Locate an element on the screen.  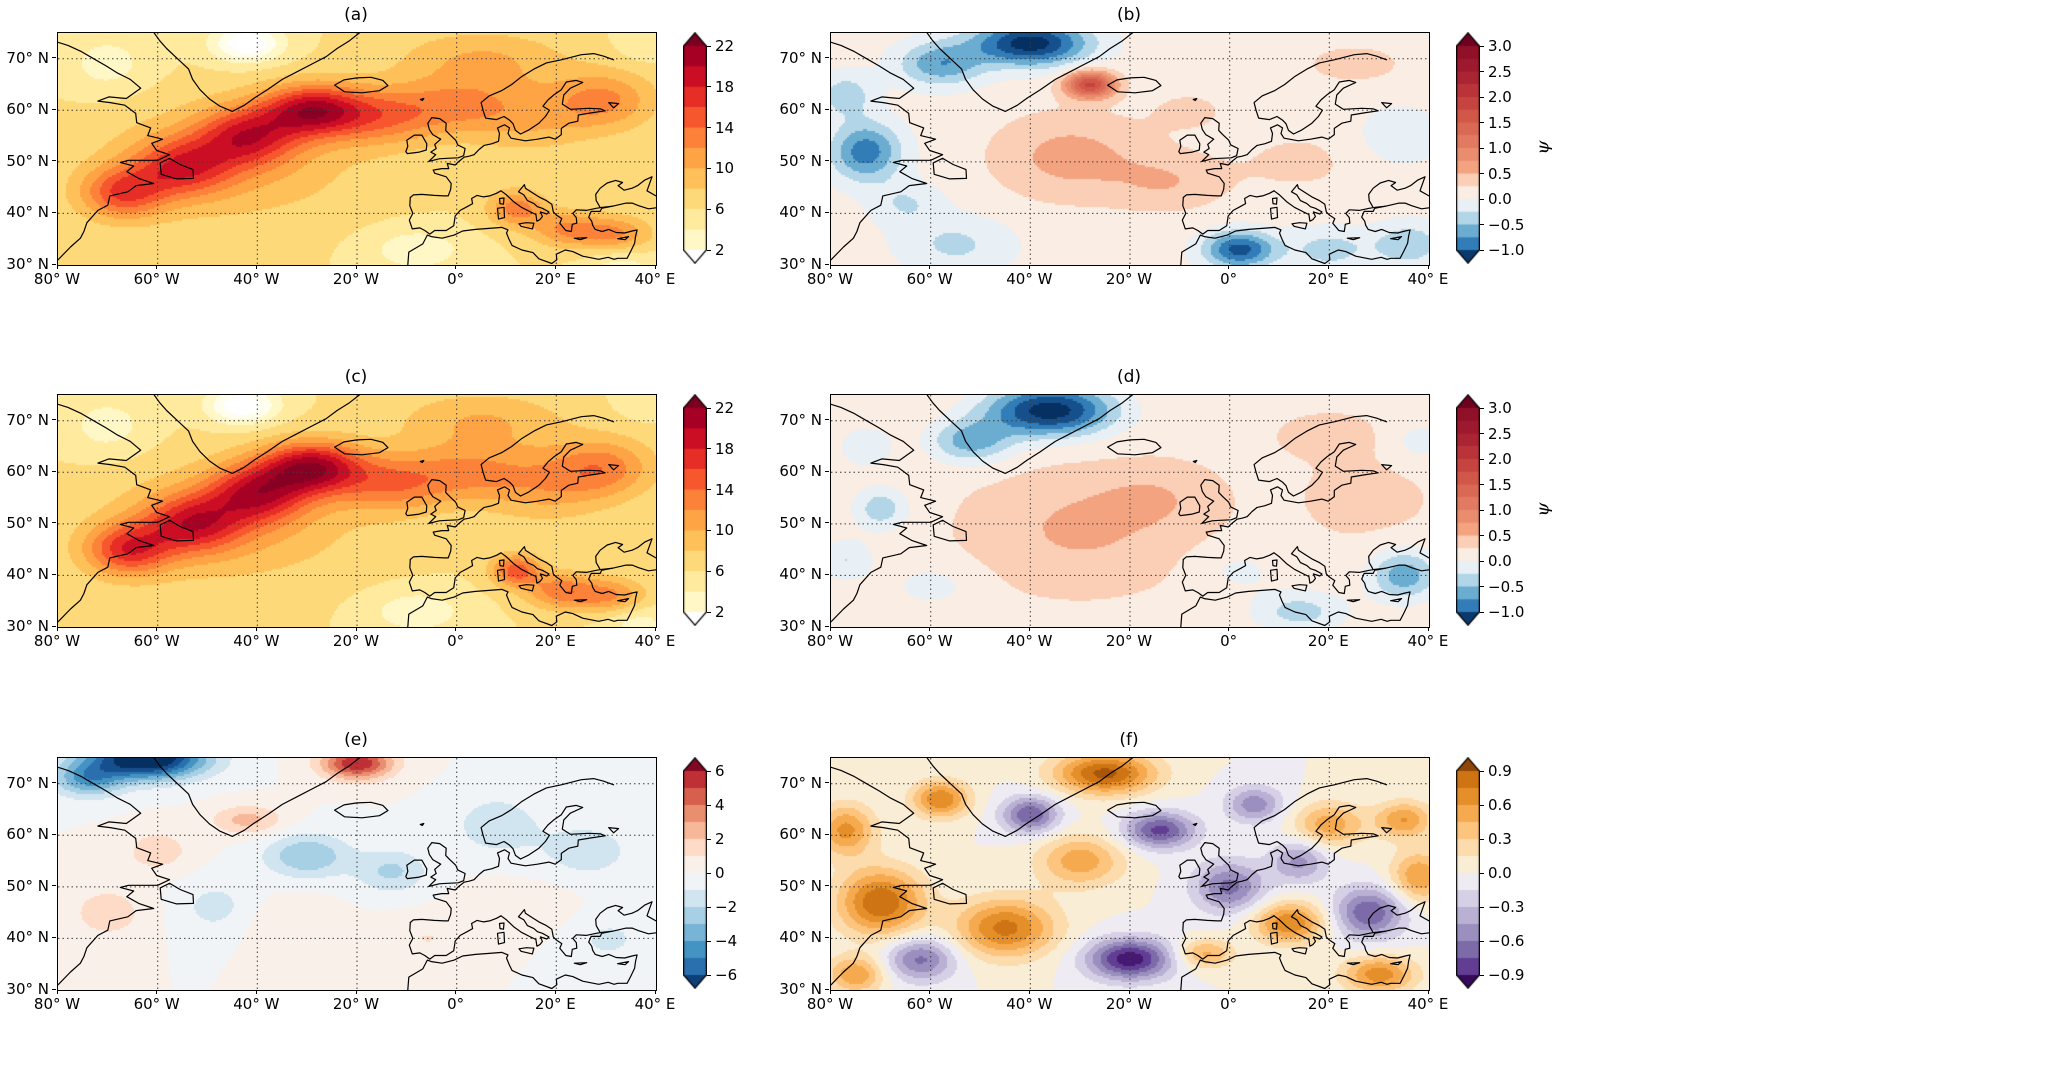
y-tick-label: 70° N is located at coordinates (27, 57).